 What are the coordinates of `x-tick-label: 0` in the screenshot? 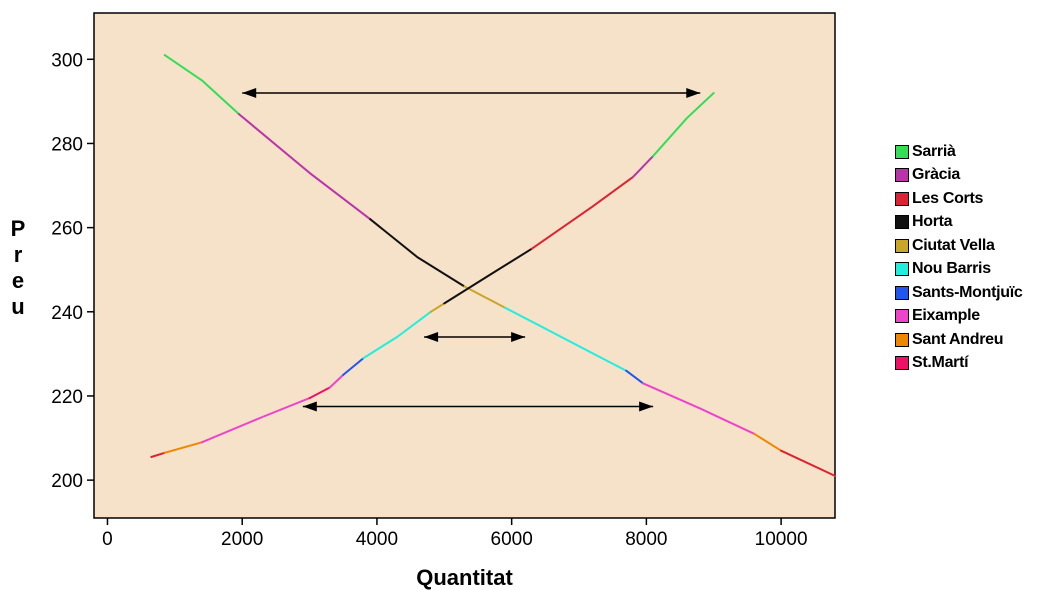 It's located at (107, 539).